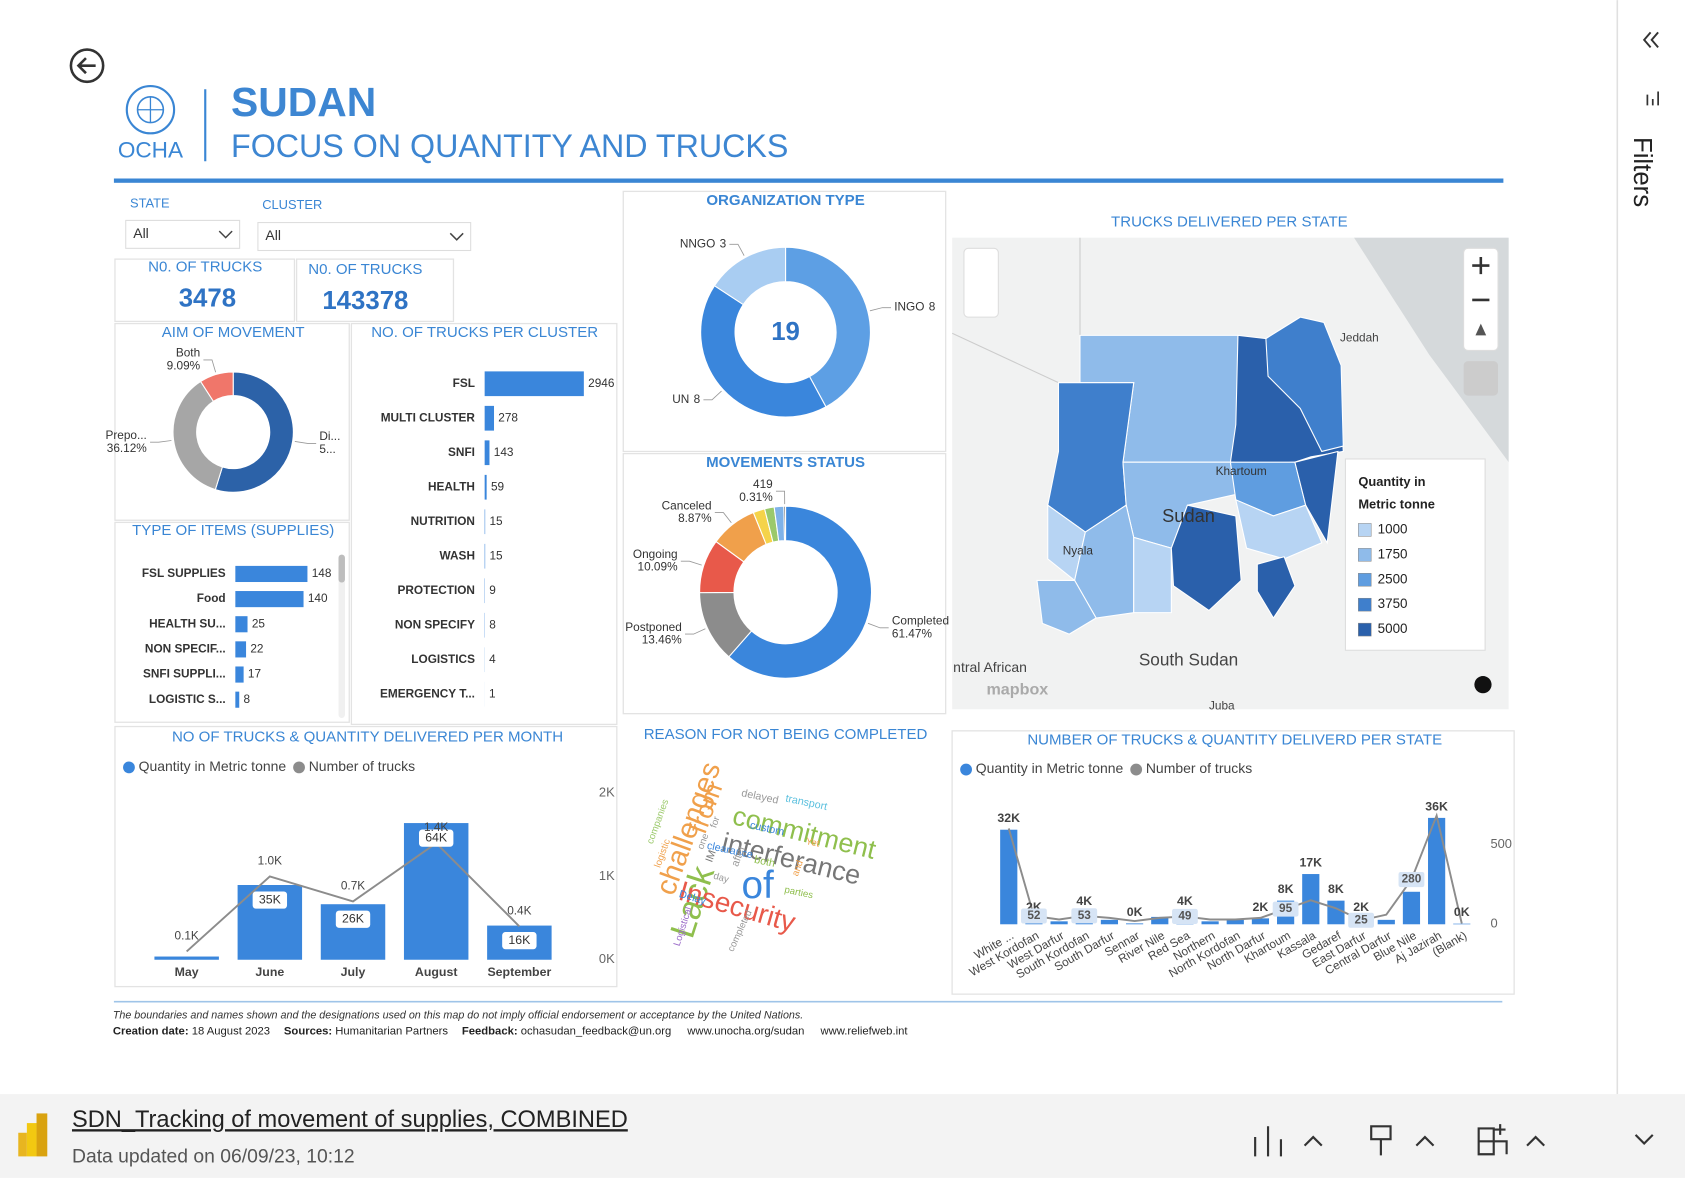  What do you see at coordinates (1650, 40) in the screenshot?
I see `collapse-pane` at bounding box center [1650, 40].